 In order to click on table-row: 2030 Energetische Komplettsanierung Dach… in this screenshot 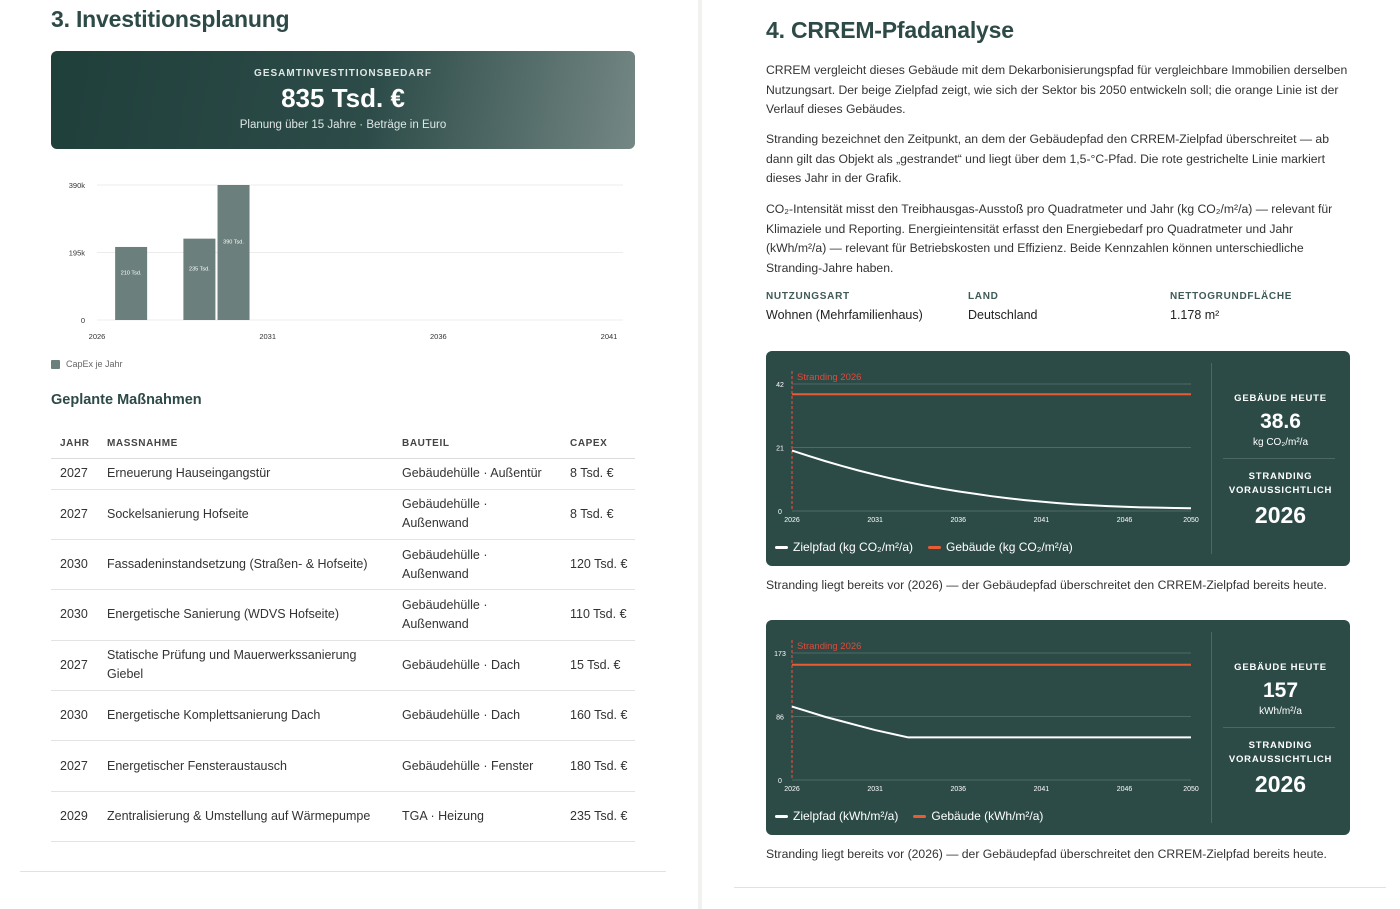, I will do `click(343, 716)`.